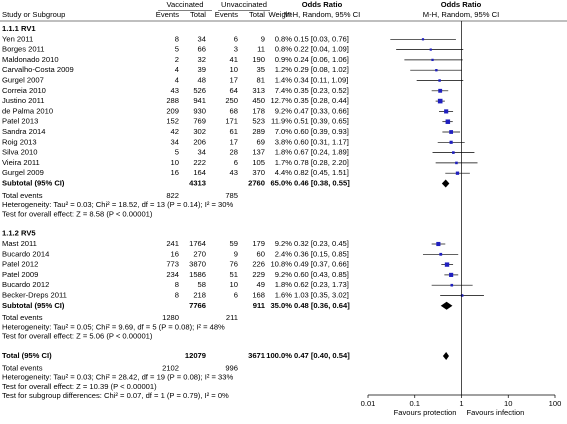 This screenshot has height=424, width=567. What do you see at coordinates (281, 121) in the screenshot?
I see `weight: 11.9%` at bounding box center [281, 121].